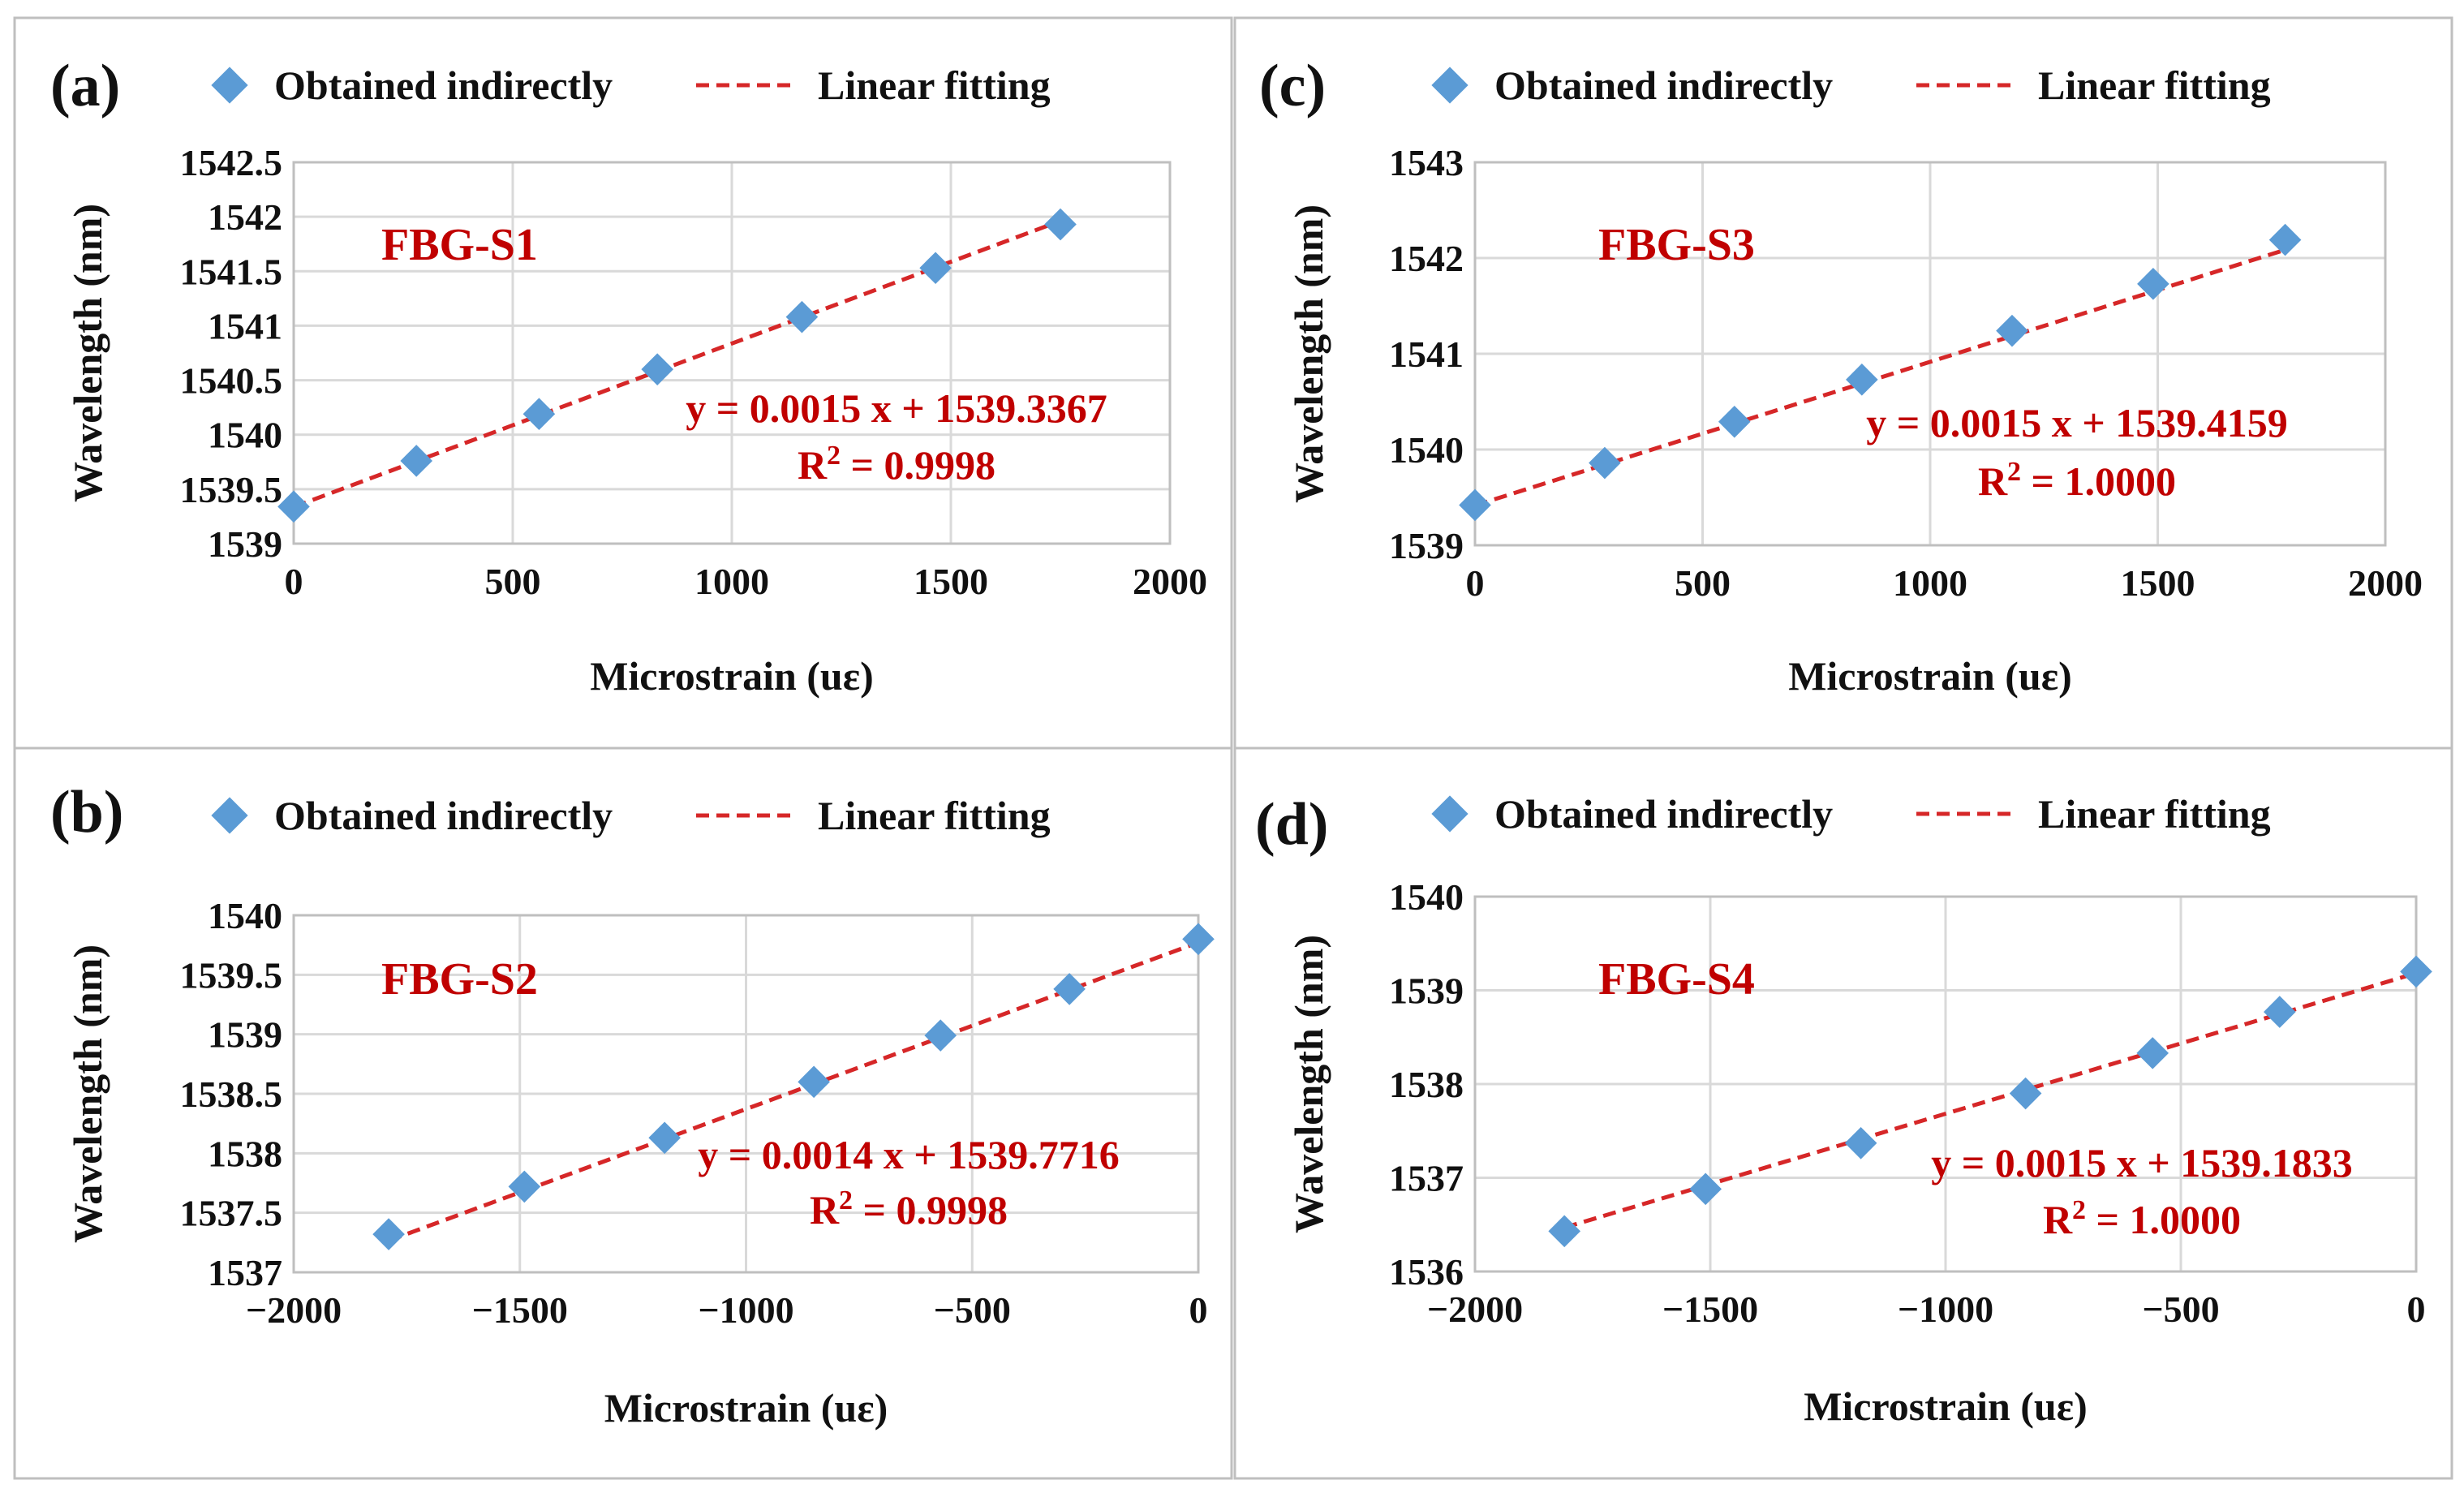 This screenshot has height=1493, width=2464. Describe the element at coordinates (2076, 422) in the screenshot. I see `fit-equation: y = 0.0015 x + 1539.4159` at that location.